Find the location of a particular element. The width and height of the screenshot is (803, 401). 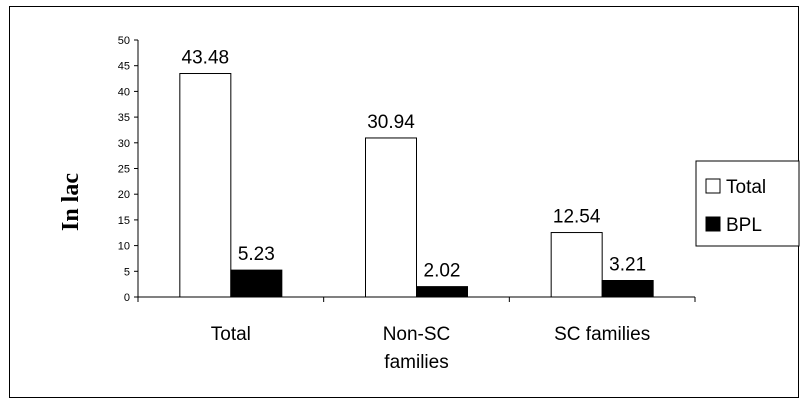

x-category-label: Non-SC is located at coordinates (417, 334).